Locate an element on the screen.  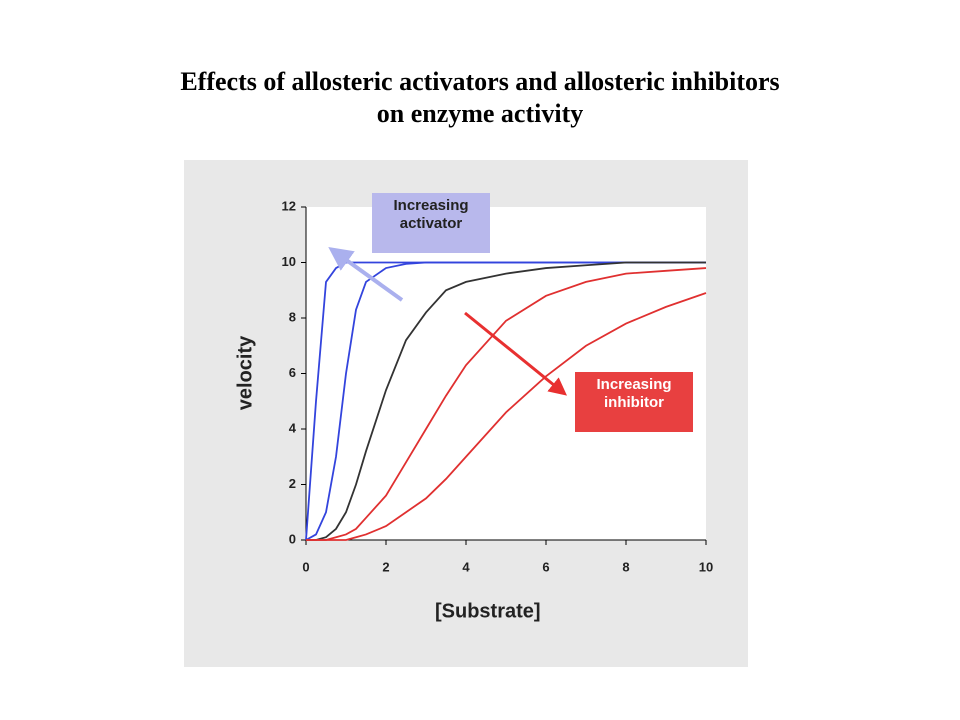
x-tick-label: 4 is located at coordinates (466, 566).